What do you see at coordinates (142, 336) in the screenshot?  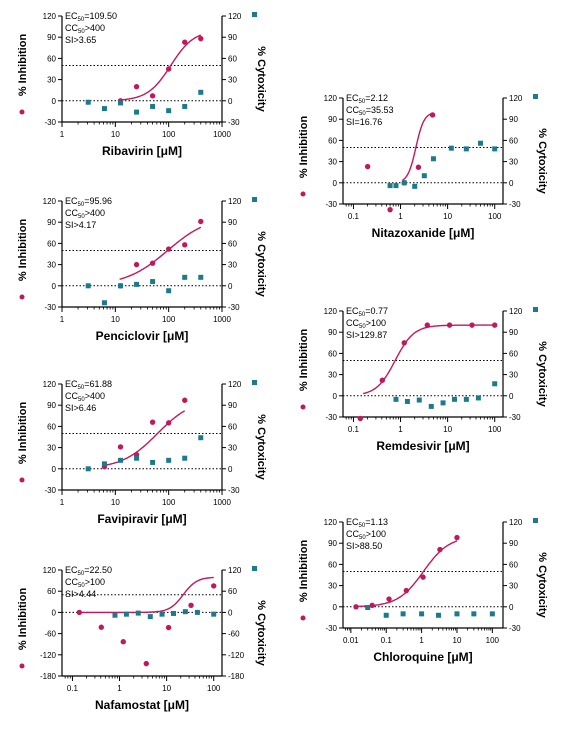 I see `x-axis-label: Penciclovir [μM]` at bounding box center [142, 336].